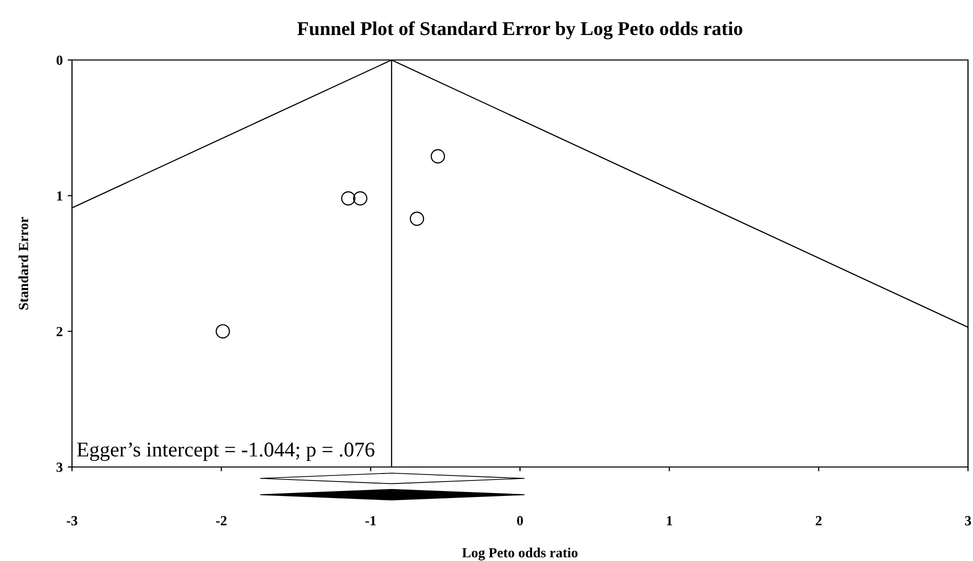  Describe the element at coordinates (59, 195) in the screenshot. I see `y-tick-label: 1` at that location.